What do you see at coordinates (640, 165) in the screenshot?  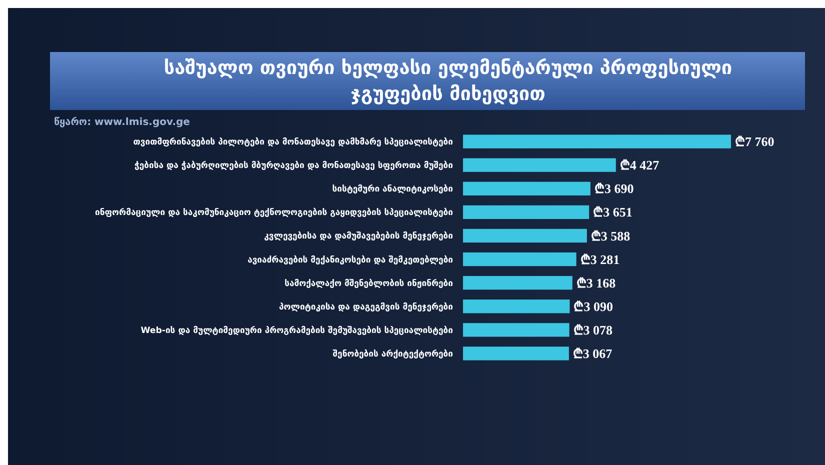 I see `data-label: ₾4 427` at bounding box center [640, 165].